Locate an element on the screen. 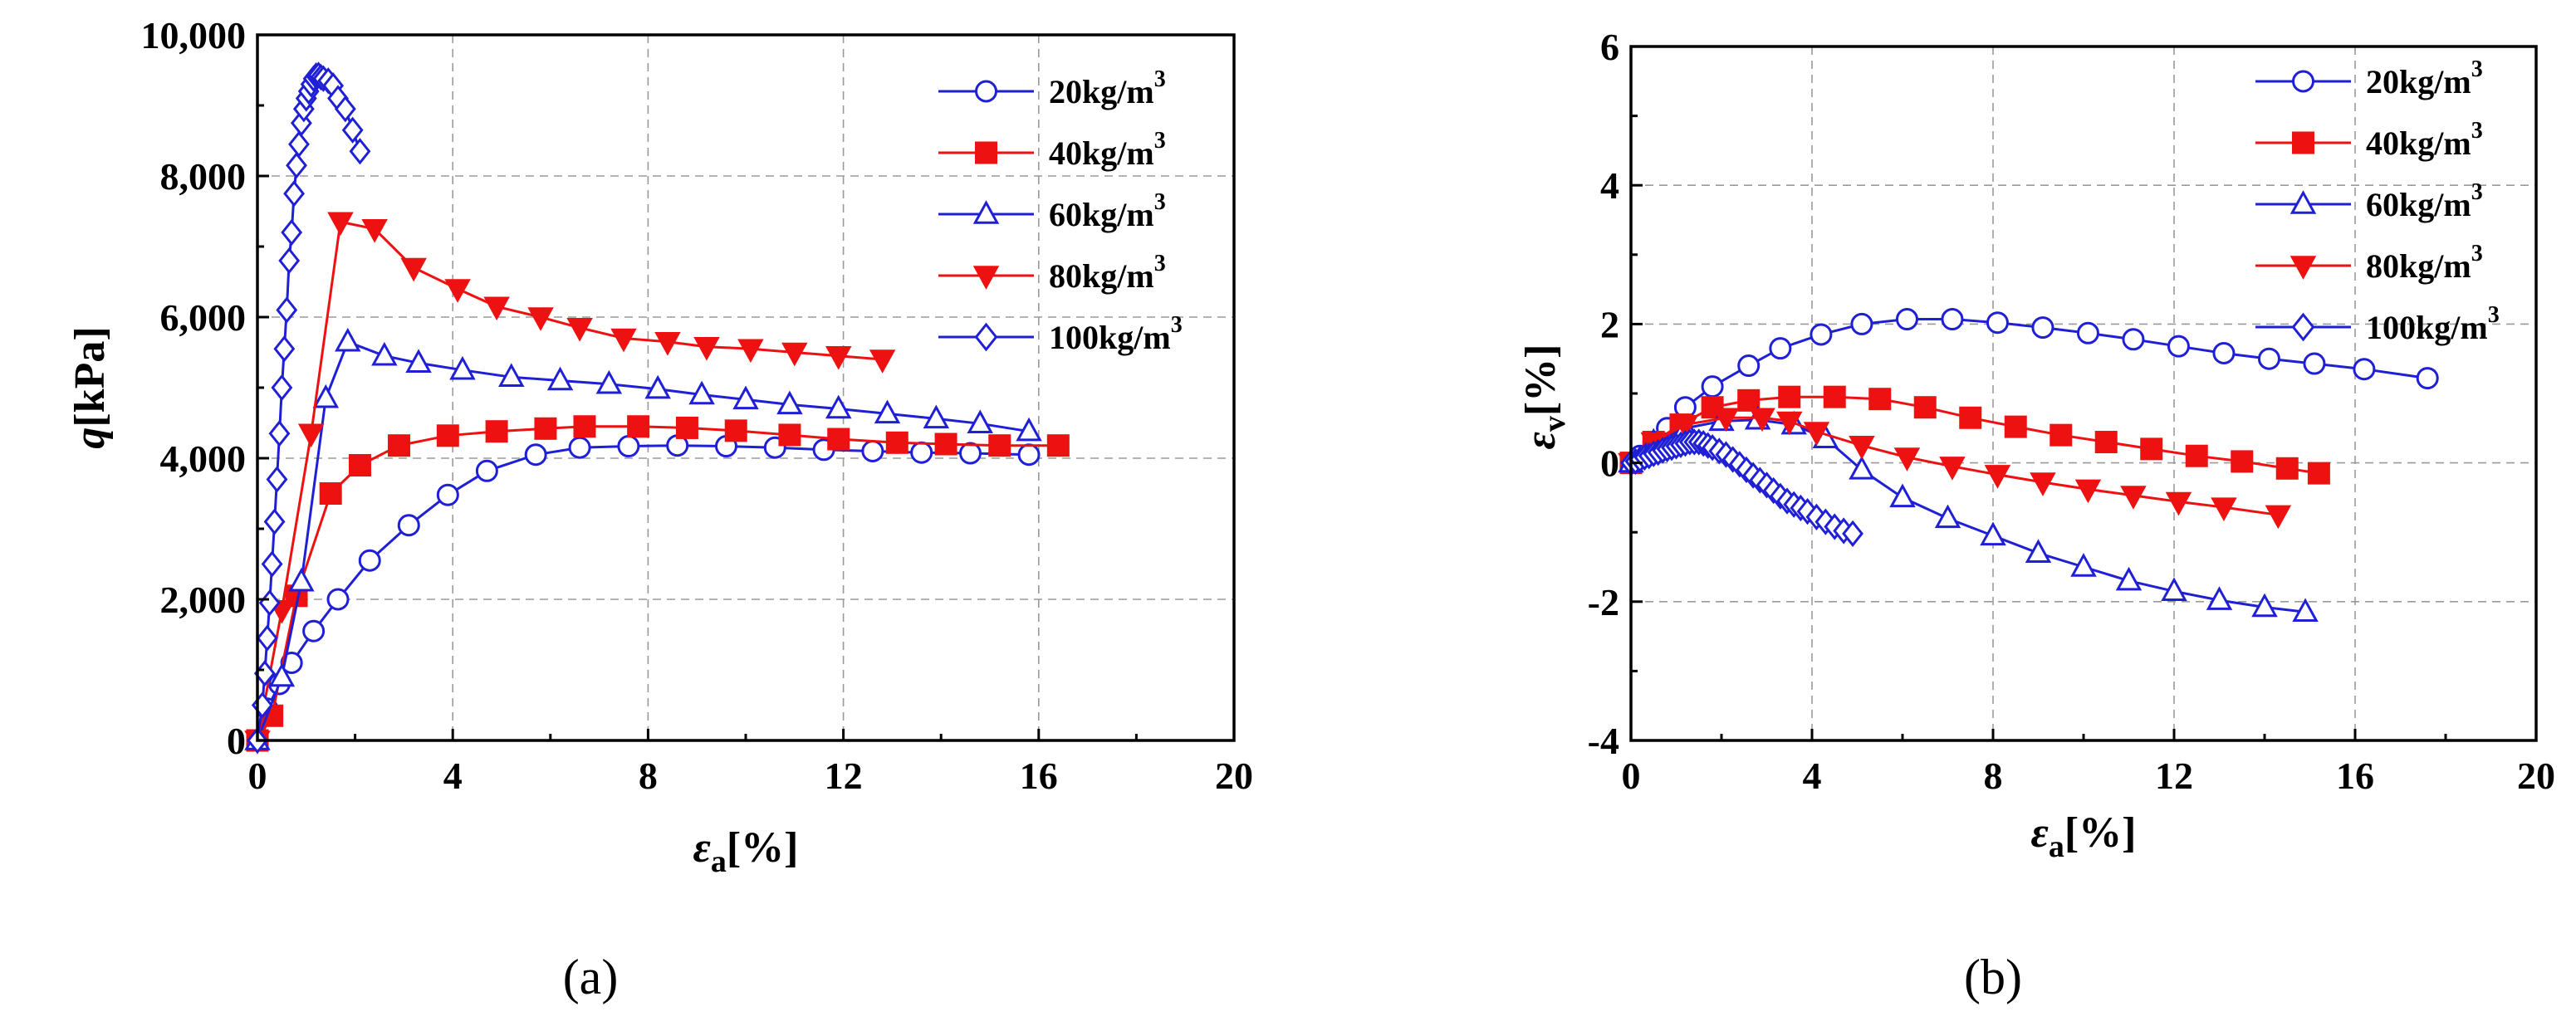  legend-label-sup-a-3: 3 is located at coordinates (1160, 263).